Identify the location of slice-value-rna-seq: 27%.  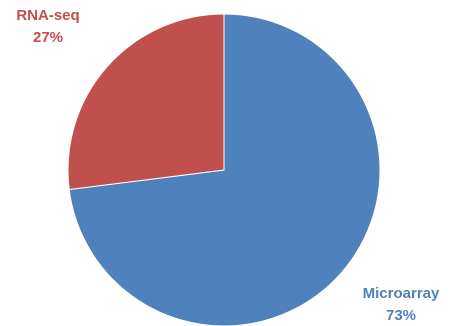
(48, 37).